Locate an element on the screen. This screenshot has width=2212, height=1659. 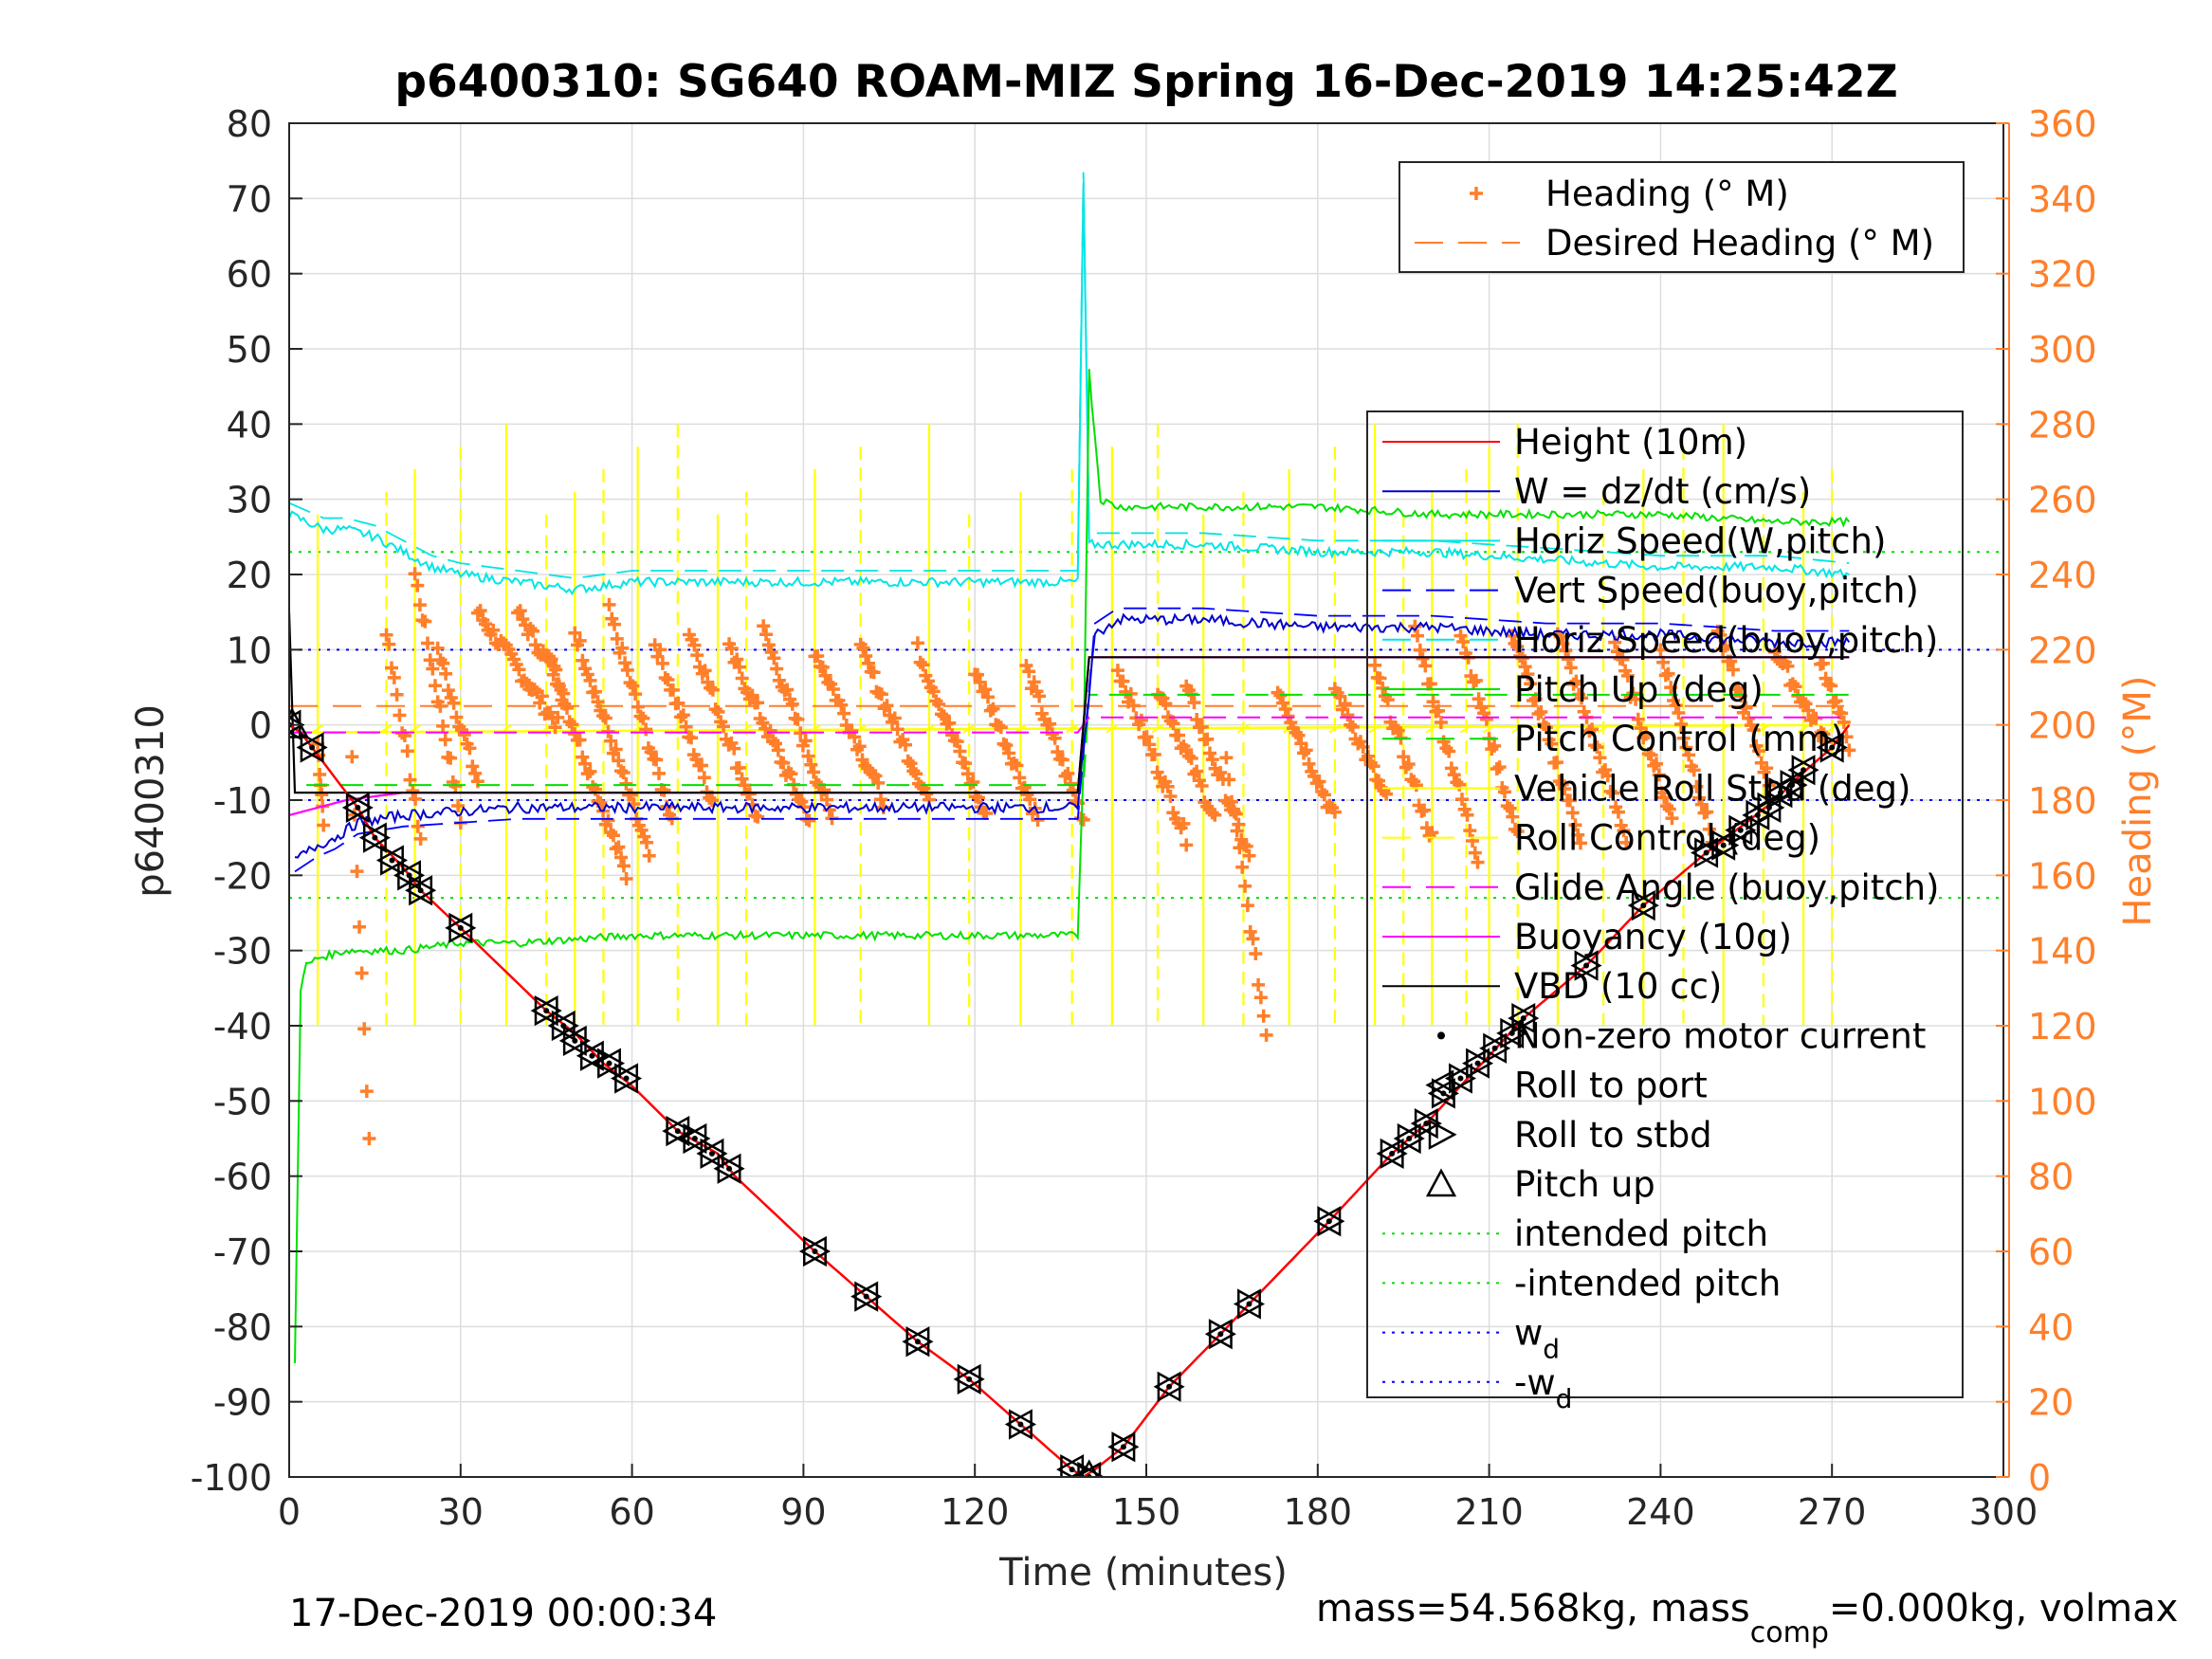
footer-date: 17-Dec-2019 00:00:34 is located at coordinates (503, 1613).